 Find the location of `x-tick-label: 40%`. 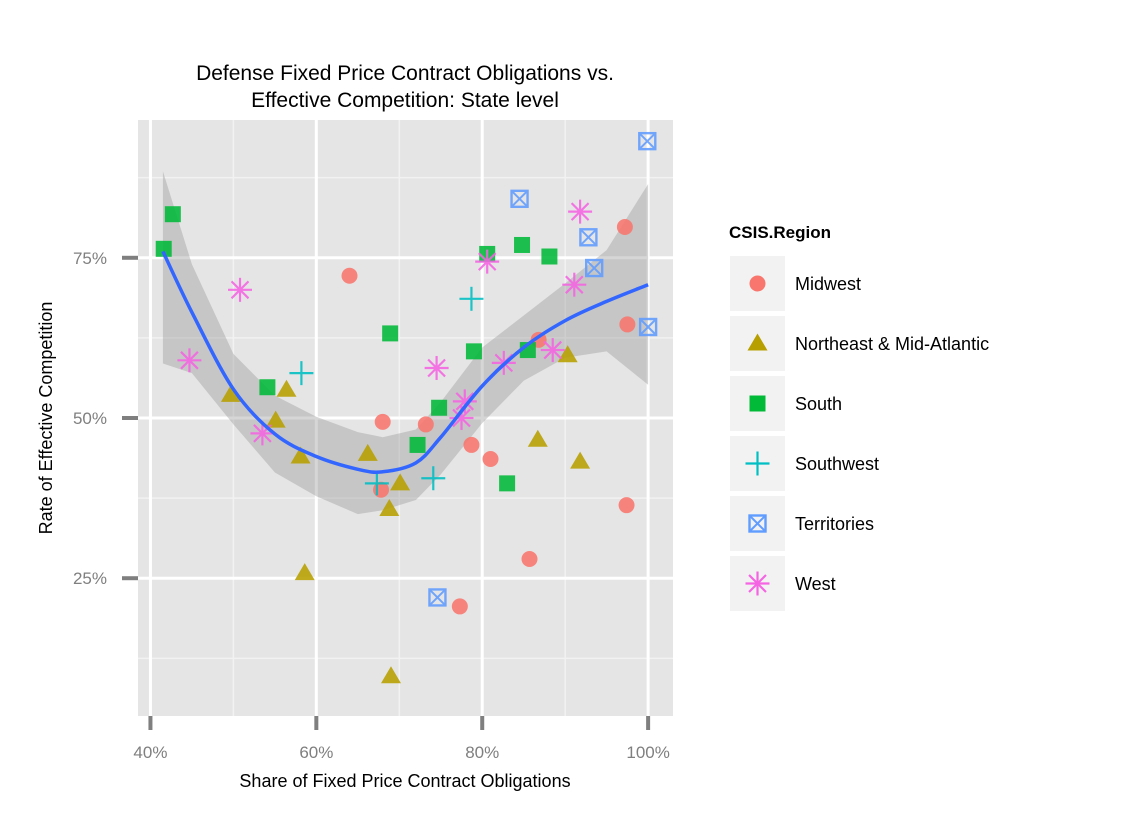

x-tick-label: 40% is located at coordinates (150, 752).